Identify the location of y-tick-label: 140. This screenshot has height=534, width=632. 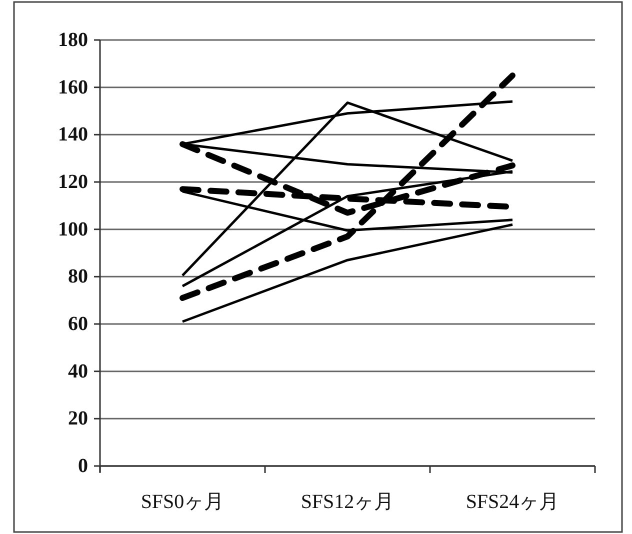
(73, 135).